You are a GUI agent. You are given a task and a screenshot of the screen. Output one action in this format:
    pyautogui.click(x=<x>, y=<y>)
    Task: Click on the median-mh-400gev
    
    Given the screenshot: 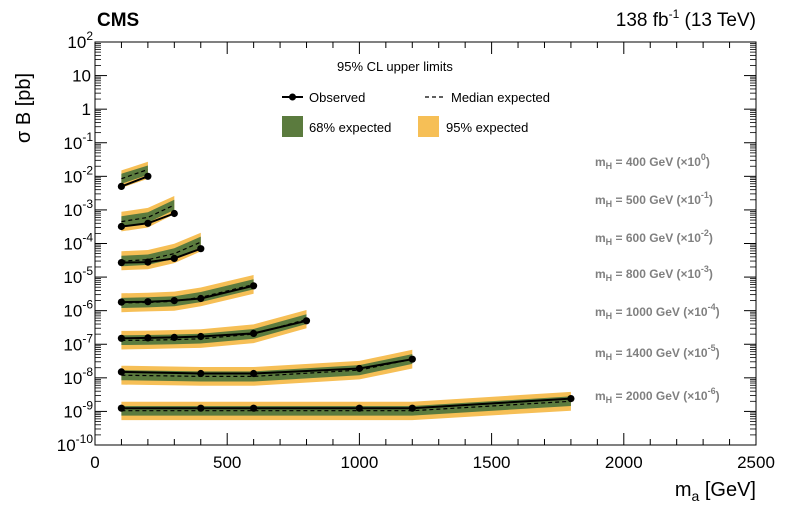 What is the action you would take?
    pyautogui.click(x=135, y=174)
    